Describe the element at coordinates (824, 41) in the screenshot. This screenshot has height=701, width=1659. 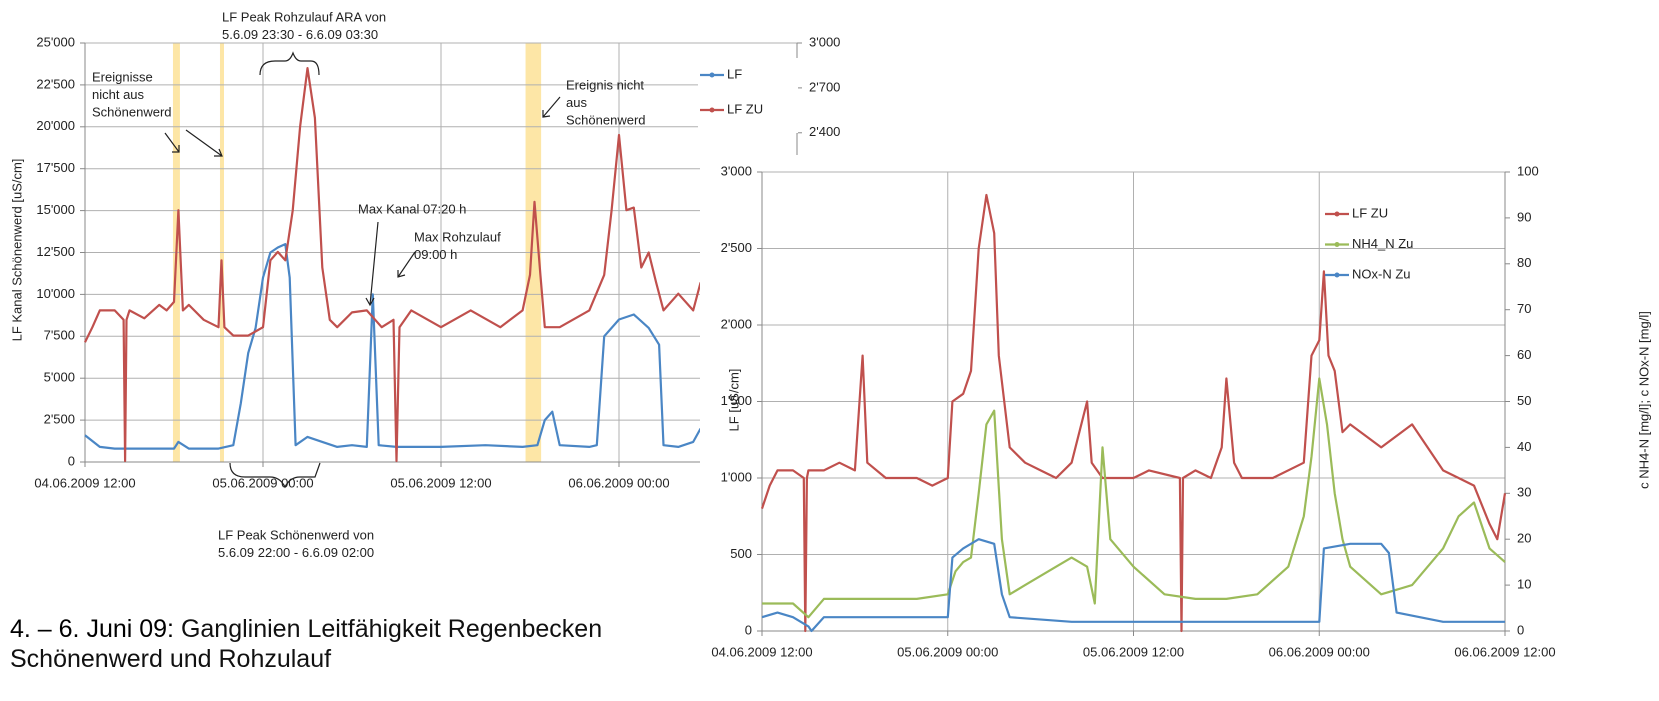
I see `y2-tick-label: 3'000` at that location.